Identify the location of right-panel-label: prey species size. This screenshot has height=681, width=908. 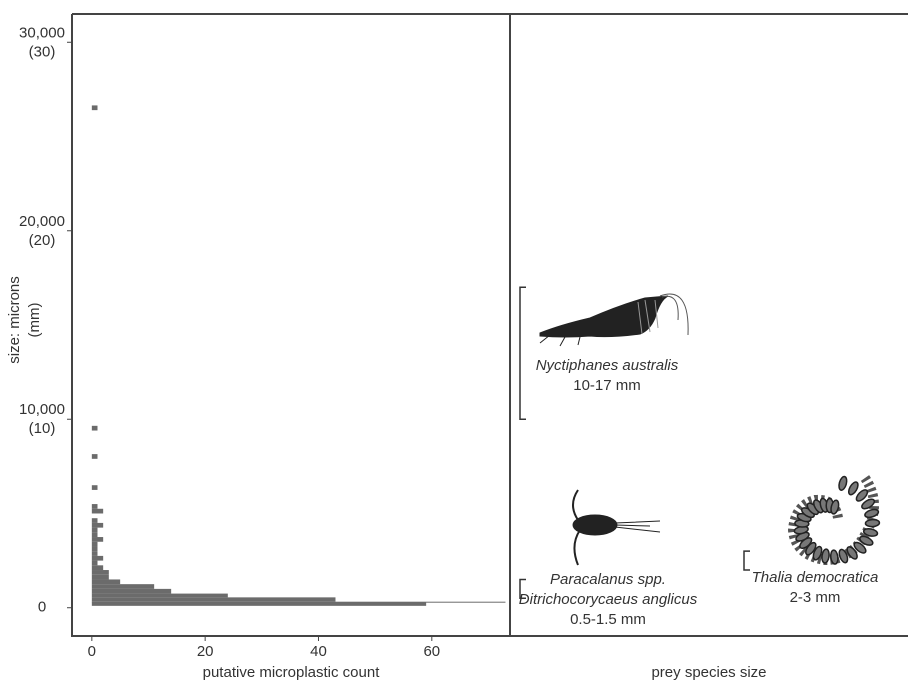
(708, 672).